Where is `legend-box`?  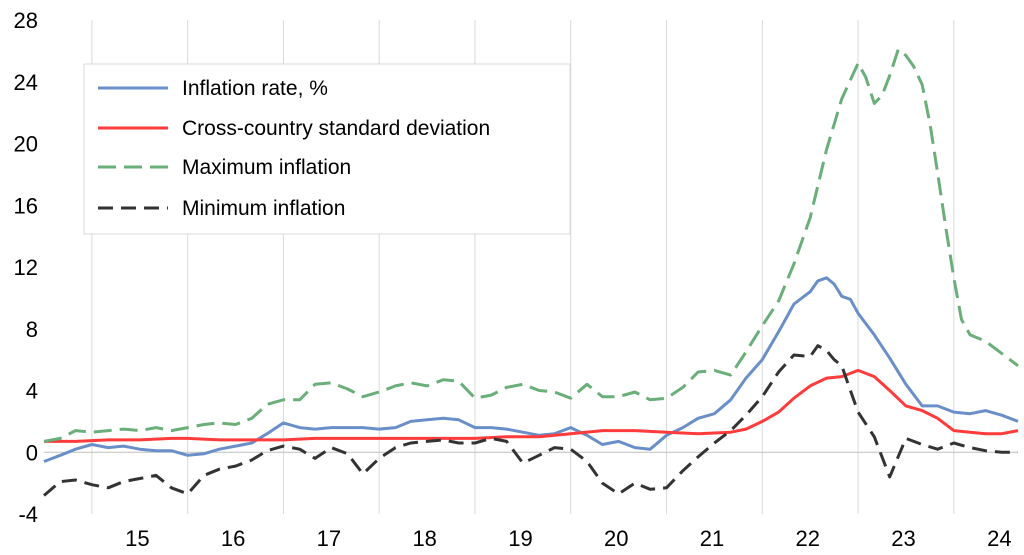
legend-box is located at coordinates (327, 149).